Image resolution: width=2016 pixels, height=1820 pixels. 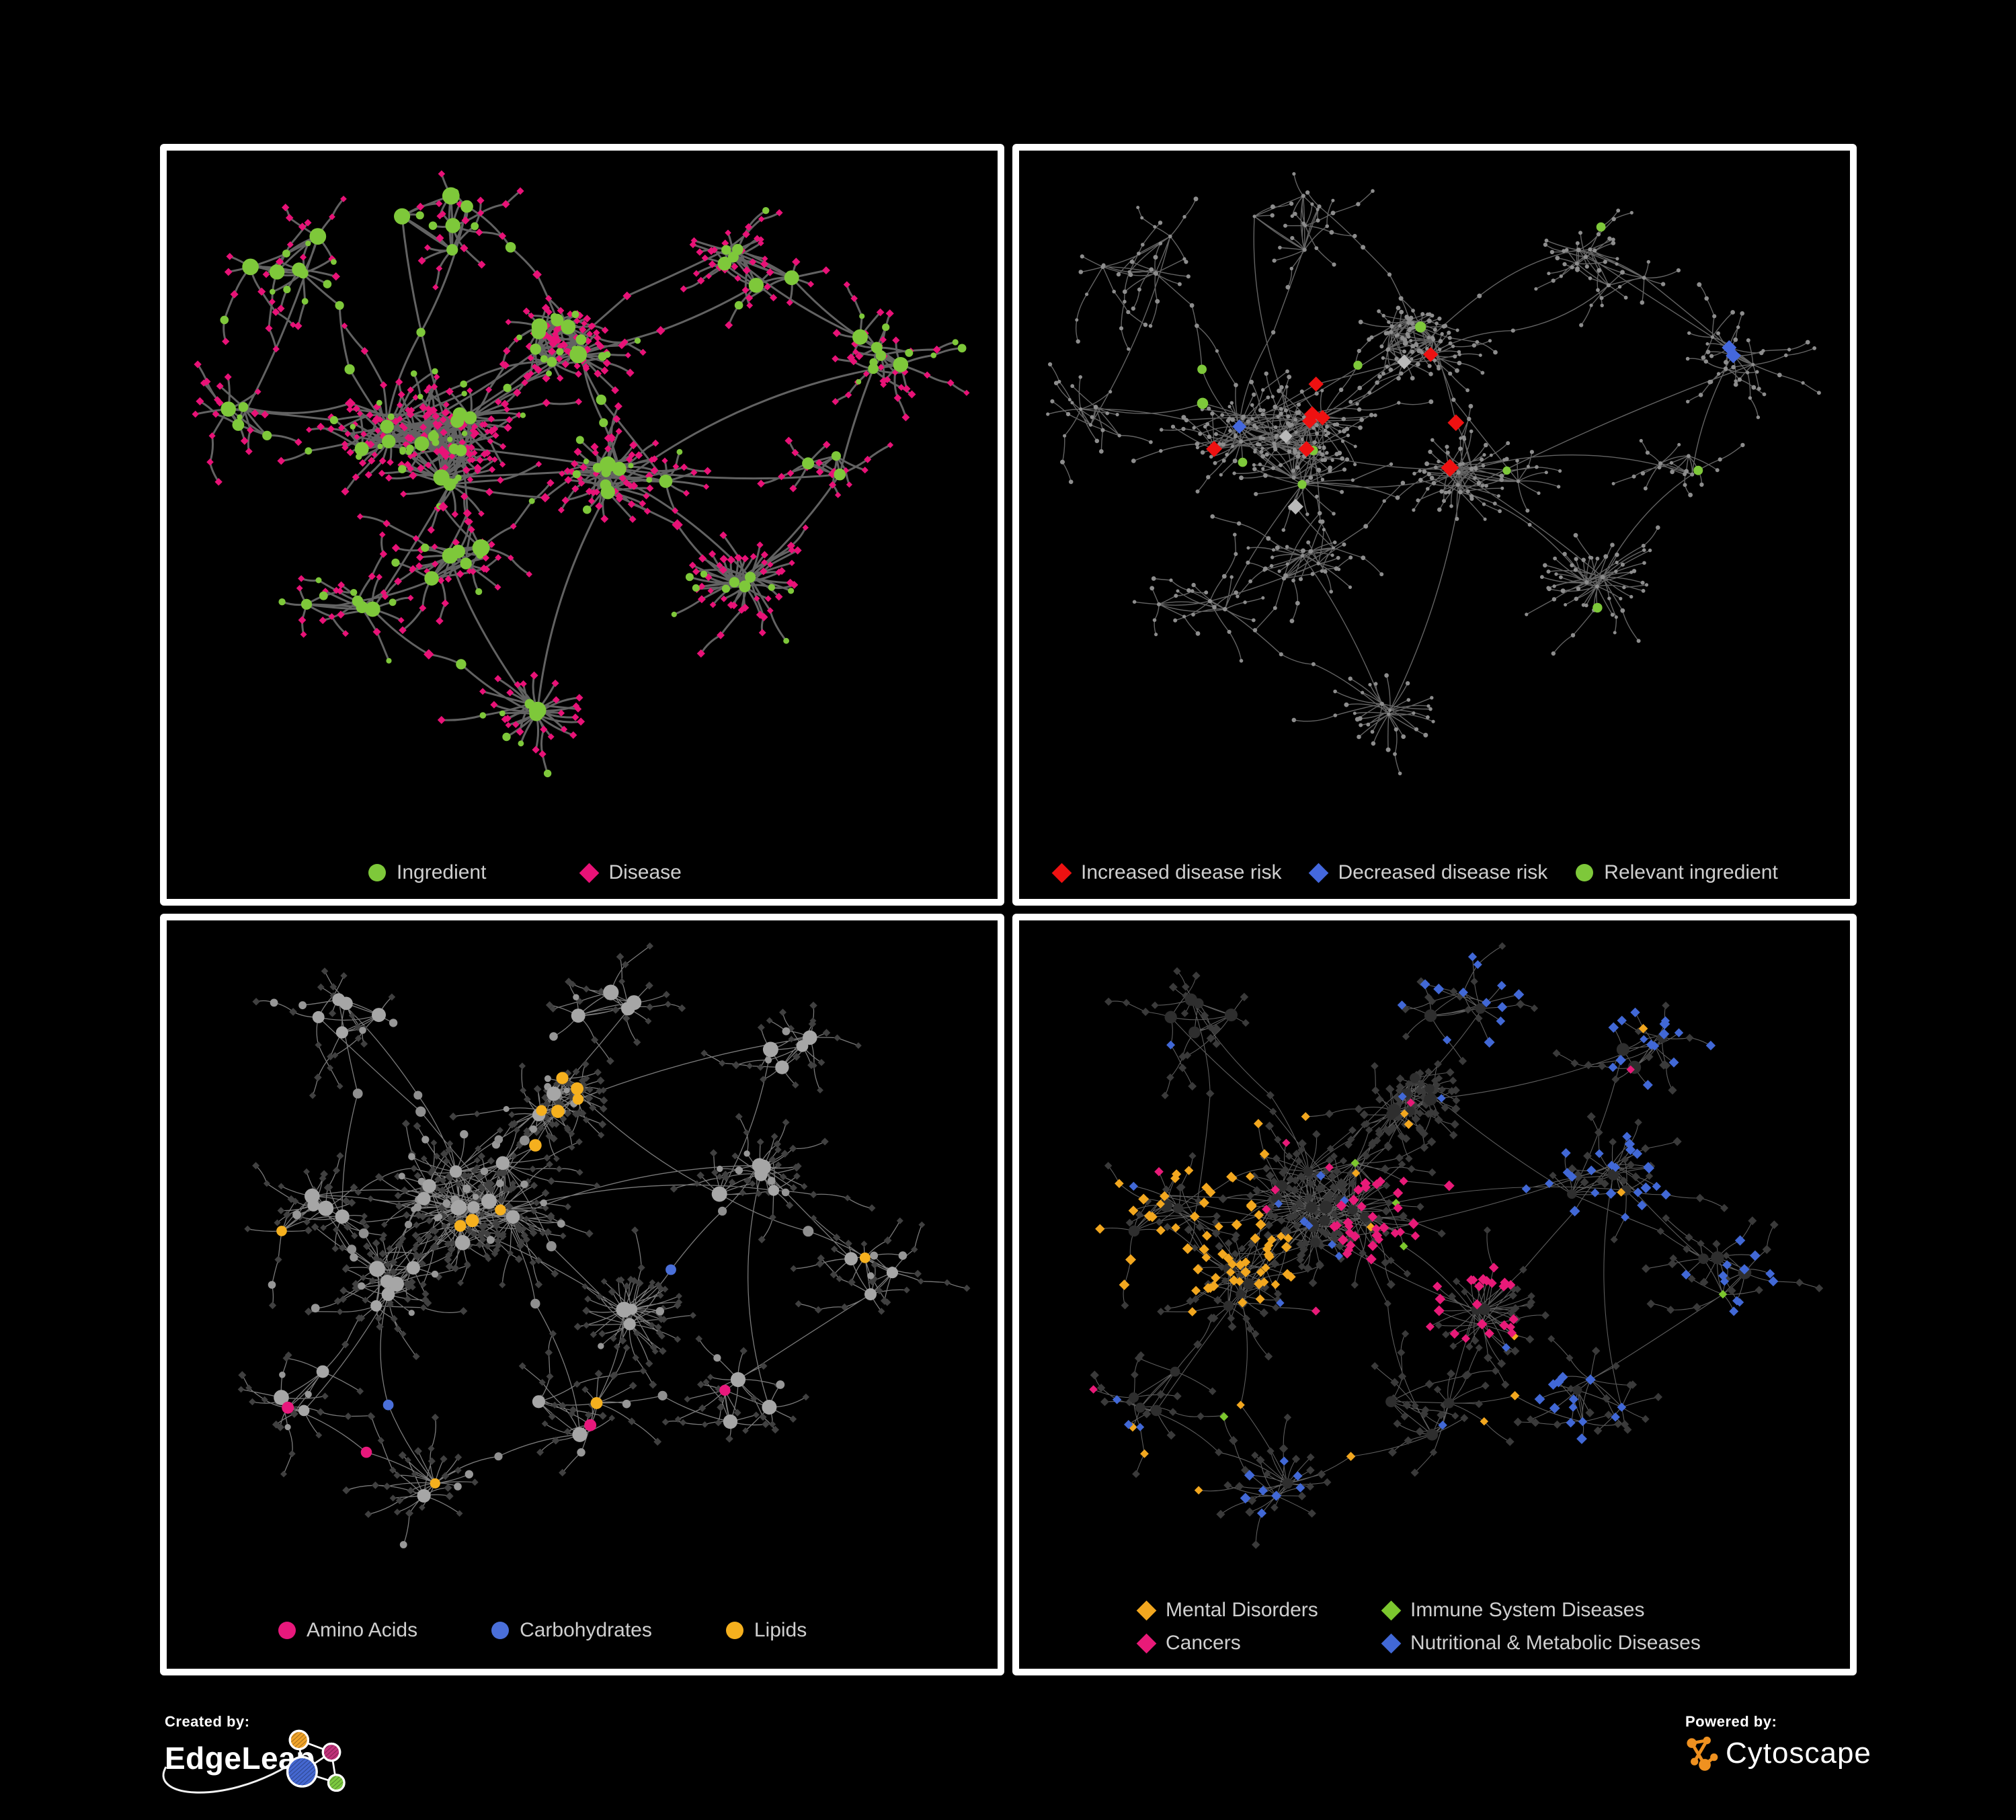 I want to click on powered-by-label: Powered by:, so click(x=1731, y=1721).